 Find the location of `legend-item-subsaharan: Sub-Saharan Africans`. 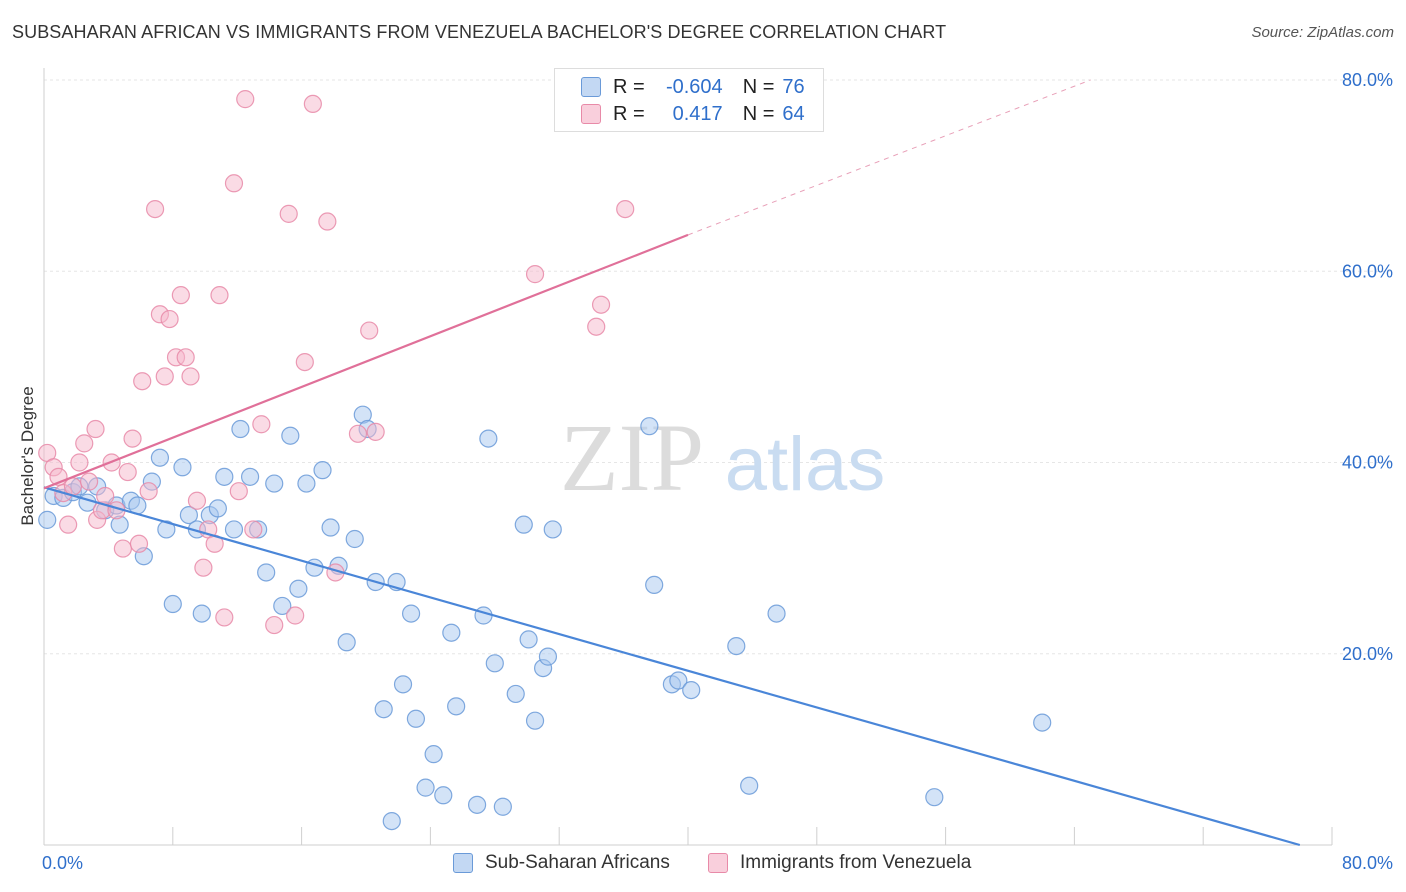

legend-item-subsaharan: Sub-Saharan Africans is located at coordinates (561, 863).